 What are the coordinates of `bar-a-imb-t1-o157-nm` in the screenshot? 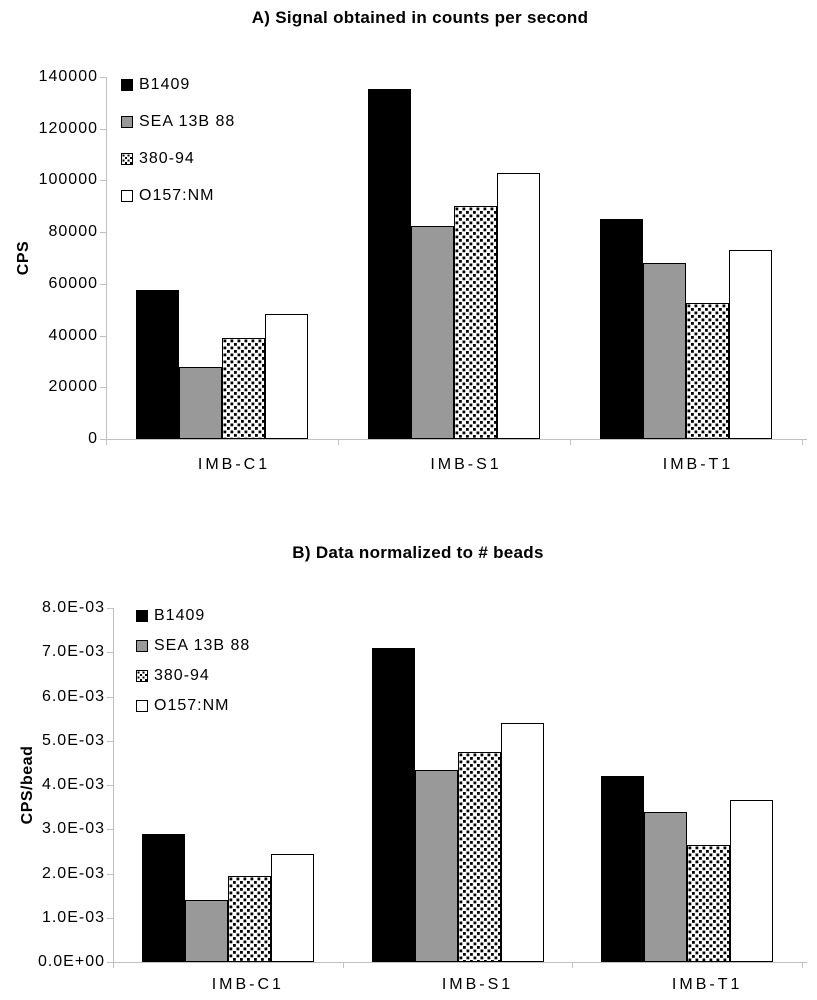 It's located at (750, 344).